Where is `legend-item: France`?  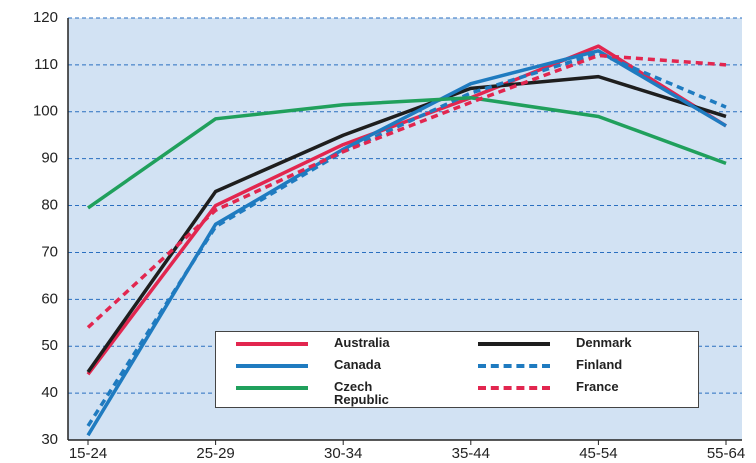
legend-item: France is located at coordinates (579, 391).